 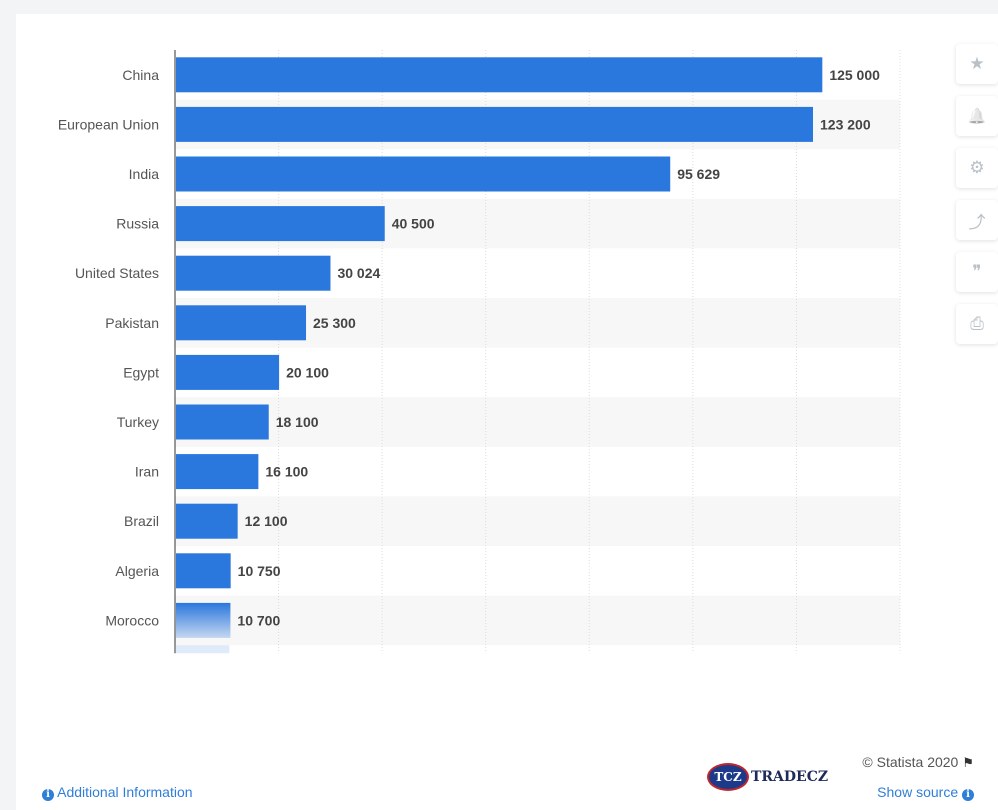 I want to click on value-label: 25 300, so click(x=334, y=323).